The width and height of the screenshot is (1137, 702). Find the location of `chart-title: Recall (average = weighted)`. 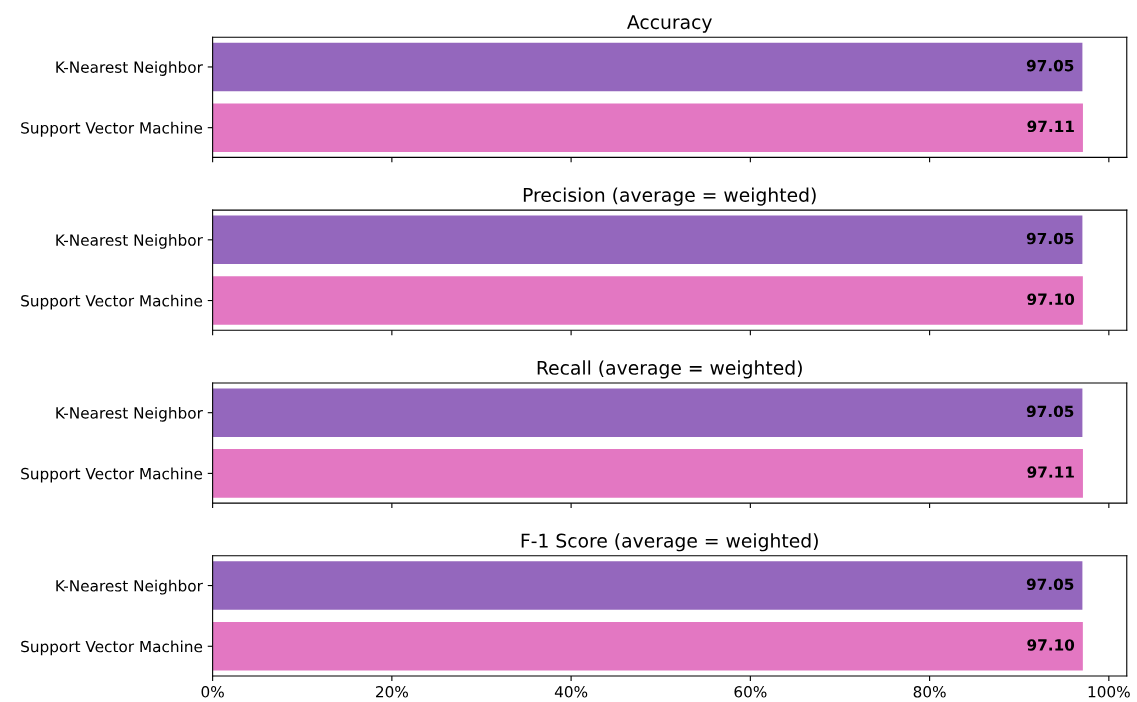

chart-title: Recall (average = weighted) is located at coordinates (669, 369).